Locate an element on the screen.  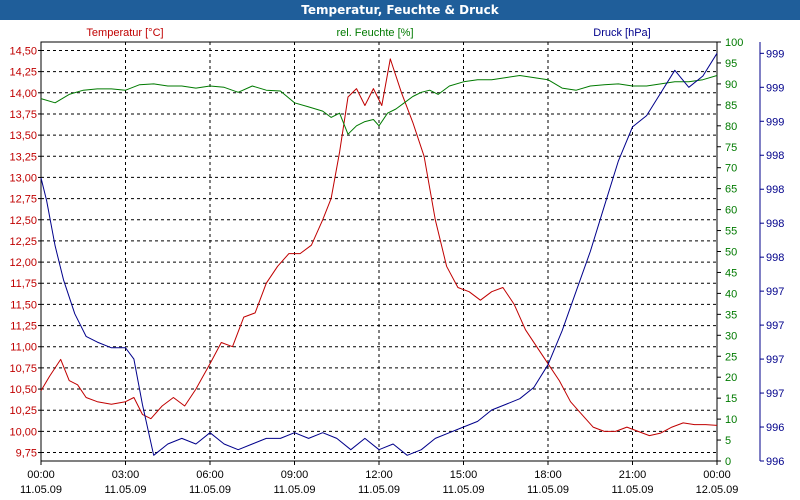
humidity-tick-label: 70 is located at coordinates (731, 169).